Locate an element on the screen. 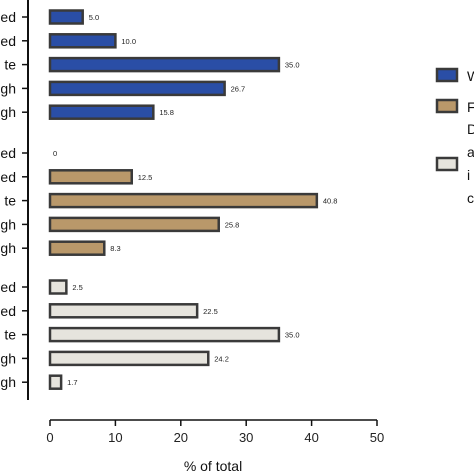 The height and width of the screenshot is (474, 474). x-tick-label: 0 is located at coordinates (49, 437).